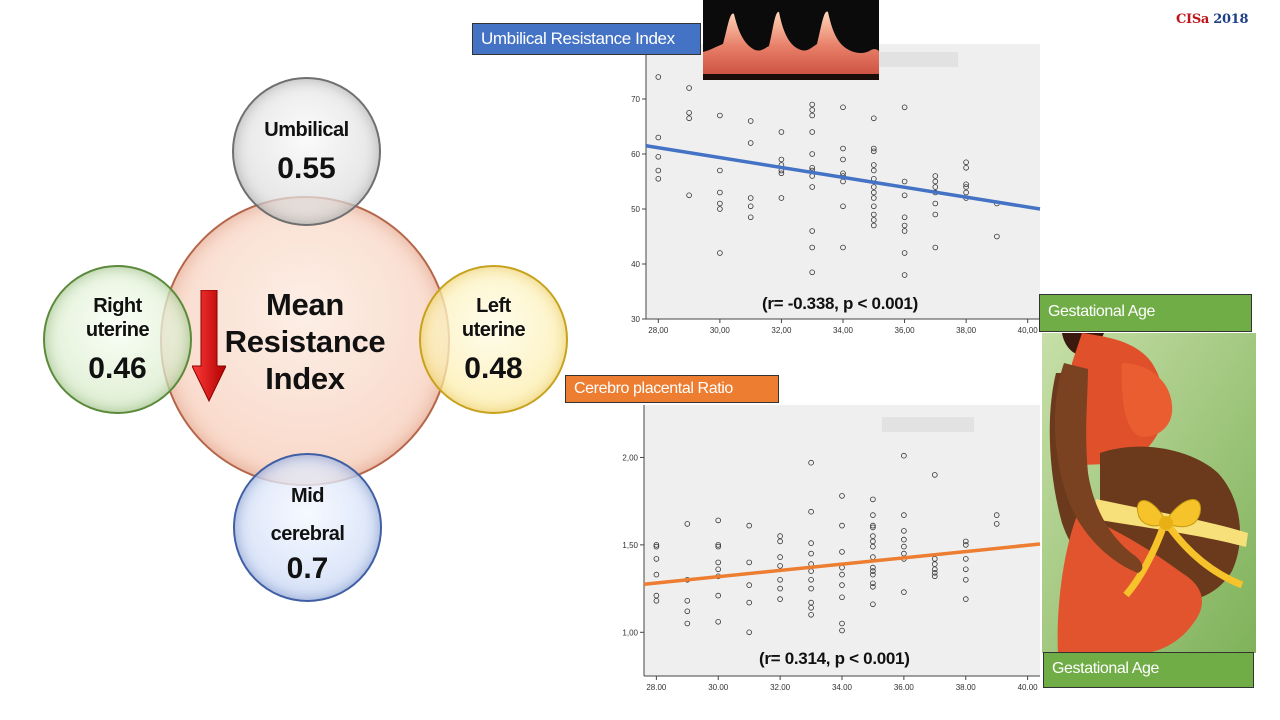  I want to click on cpr-y-tick-label: 1,50, so click(630, 545).